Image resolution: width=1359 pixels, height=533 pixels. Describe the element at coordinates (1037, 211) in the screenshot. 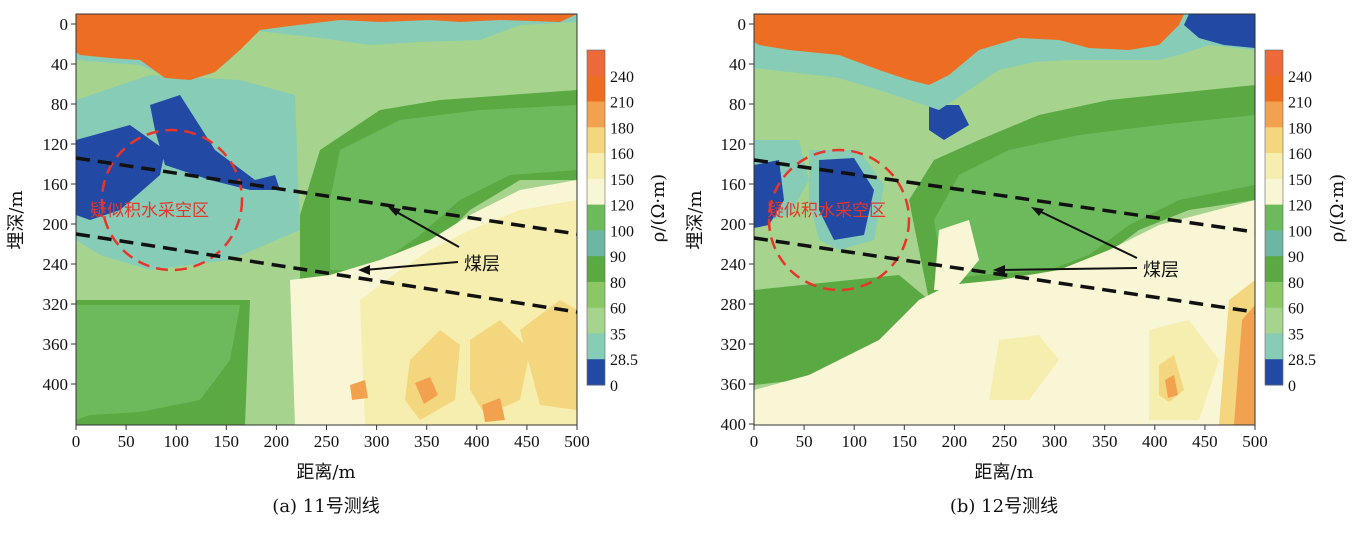

I see `coal-arrow-1-head` at that location.